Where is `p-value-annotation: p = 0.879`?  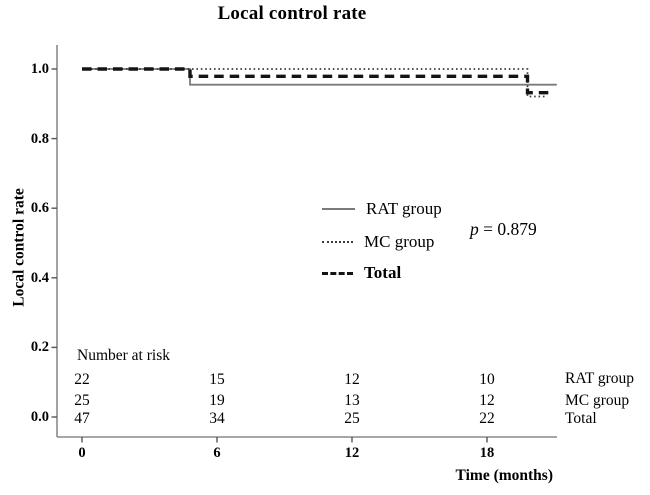
p-value-annotation: p = 0.879 is located at coordinates (503, 229).